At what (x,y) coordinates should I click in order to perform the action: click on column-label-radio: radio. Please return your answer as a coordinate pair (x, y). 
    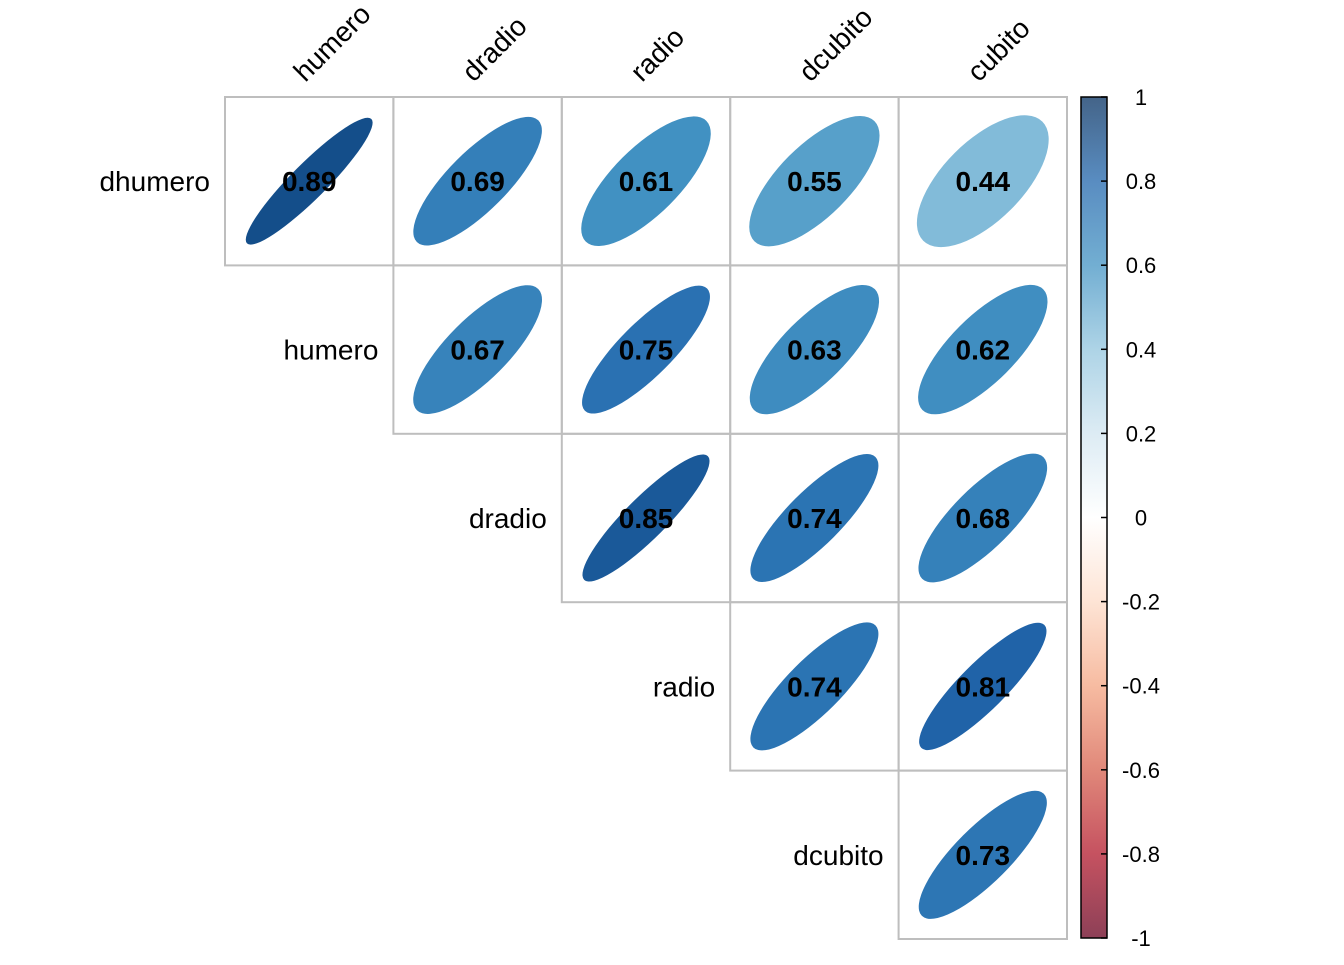
    Looking at the image, I should click on (657, 54).